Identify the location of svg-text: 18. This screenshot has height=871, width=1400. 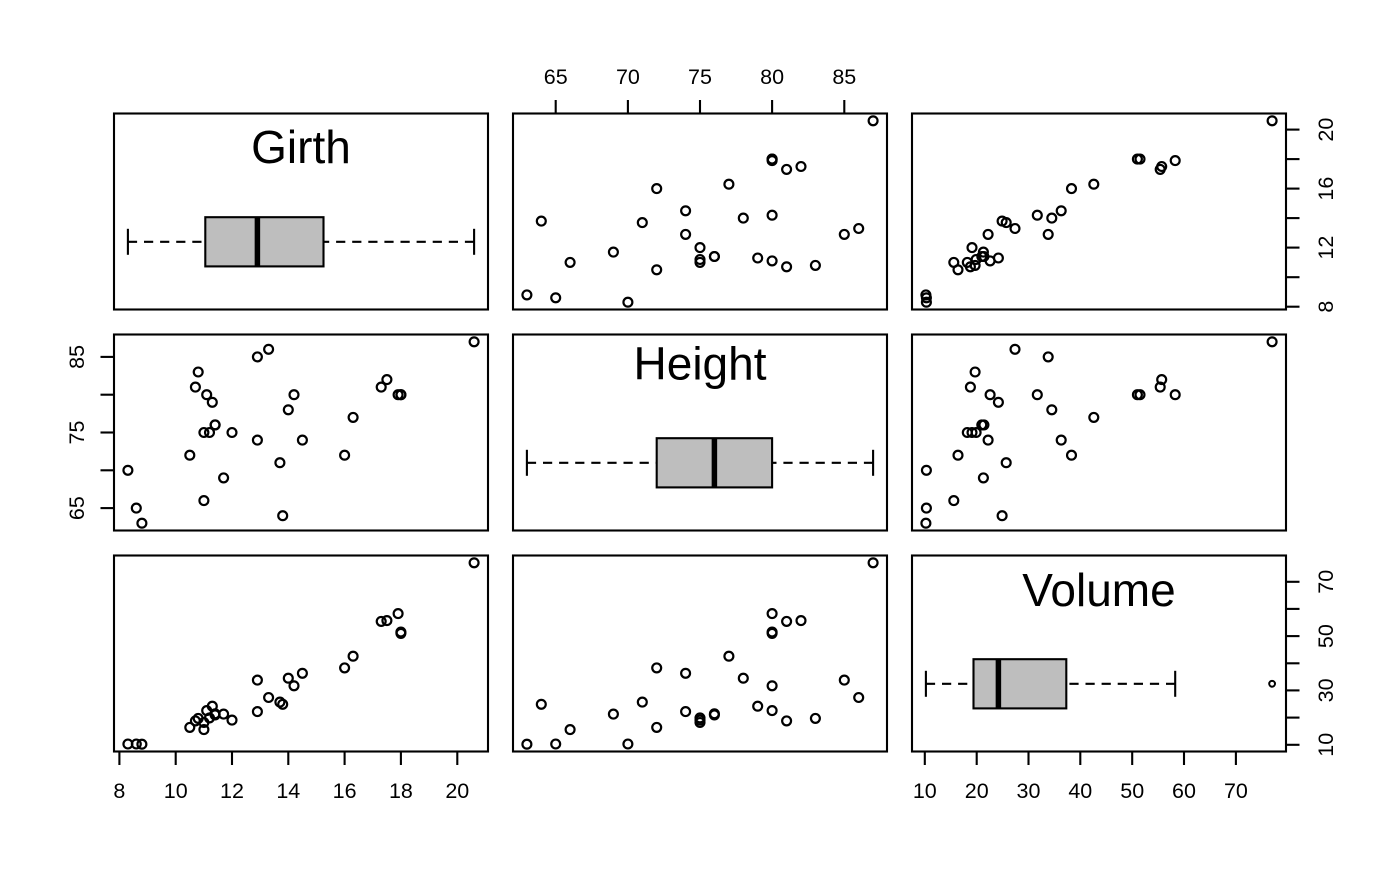
(401, 791).